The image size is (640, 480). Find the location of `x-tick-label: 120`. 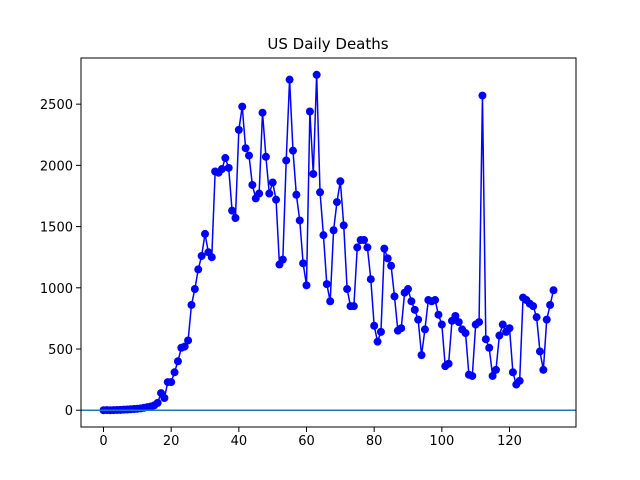

x-tick-label: 120 is located at coordinates (509, 441).